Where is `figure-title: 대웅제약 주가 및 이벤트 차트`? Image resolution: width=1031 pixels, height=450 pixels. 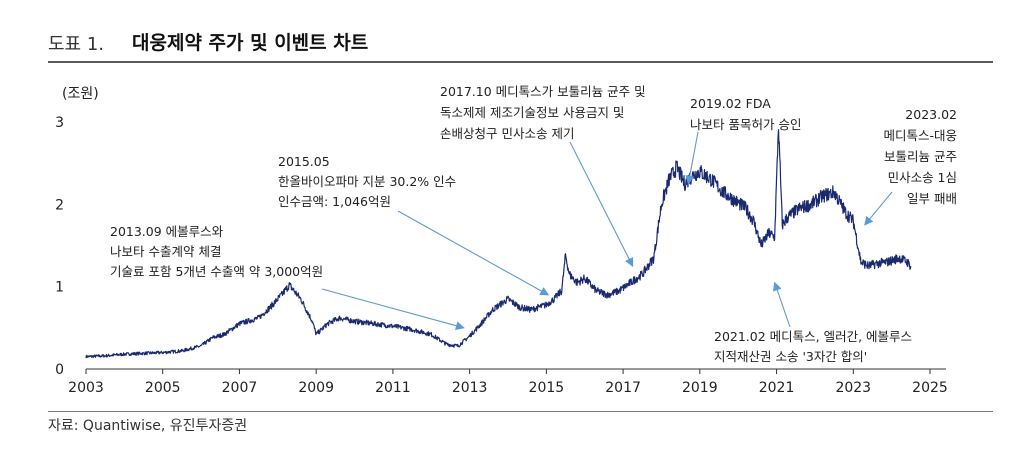 figure-title: 대웅제약 주가 및 이벤트 차트 is located at coordinates (250, 43).